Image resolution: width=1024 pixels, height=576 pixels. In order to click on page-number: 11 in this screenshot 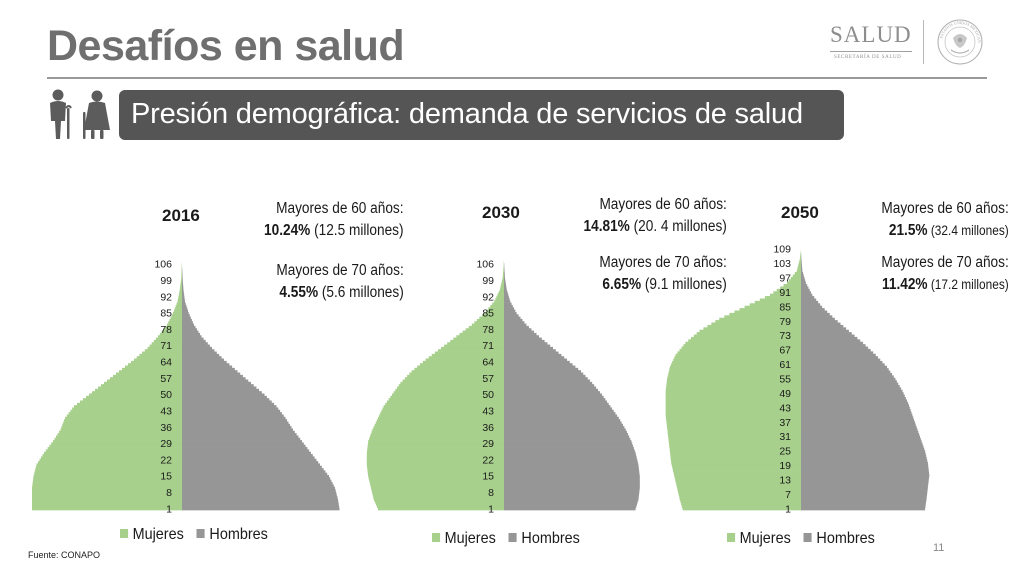, I will do `click(939, 548)`.